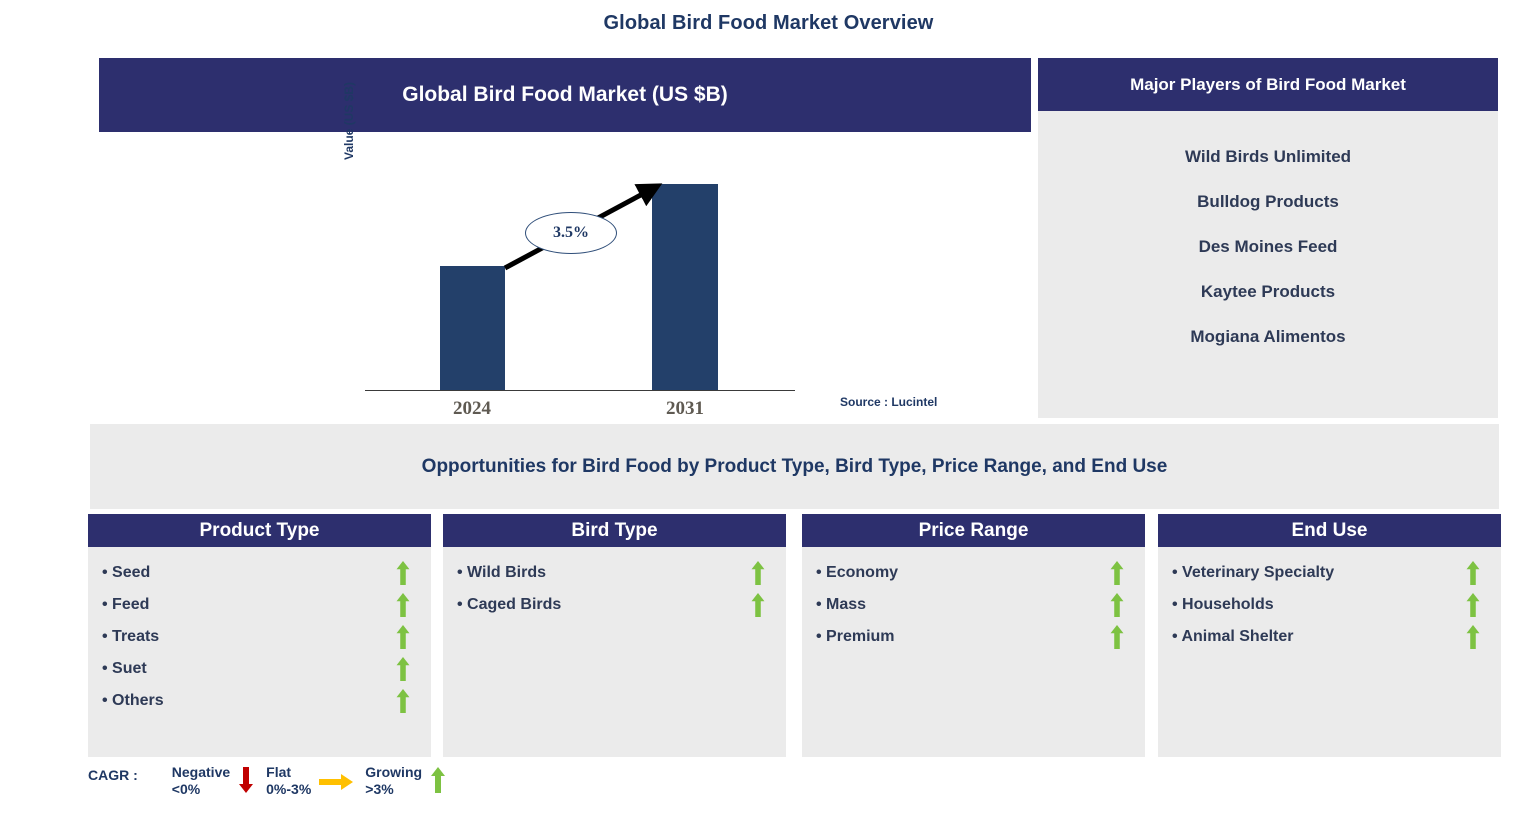  I want to click on major-player-item: Kaytee Products, so click(1268, 291).